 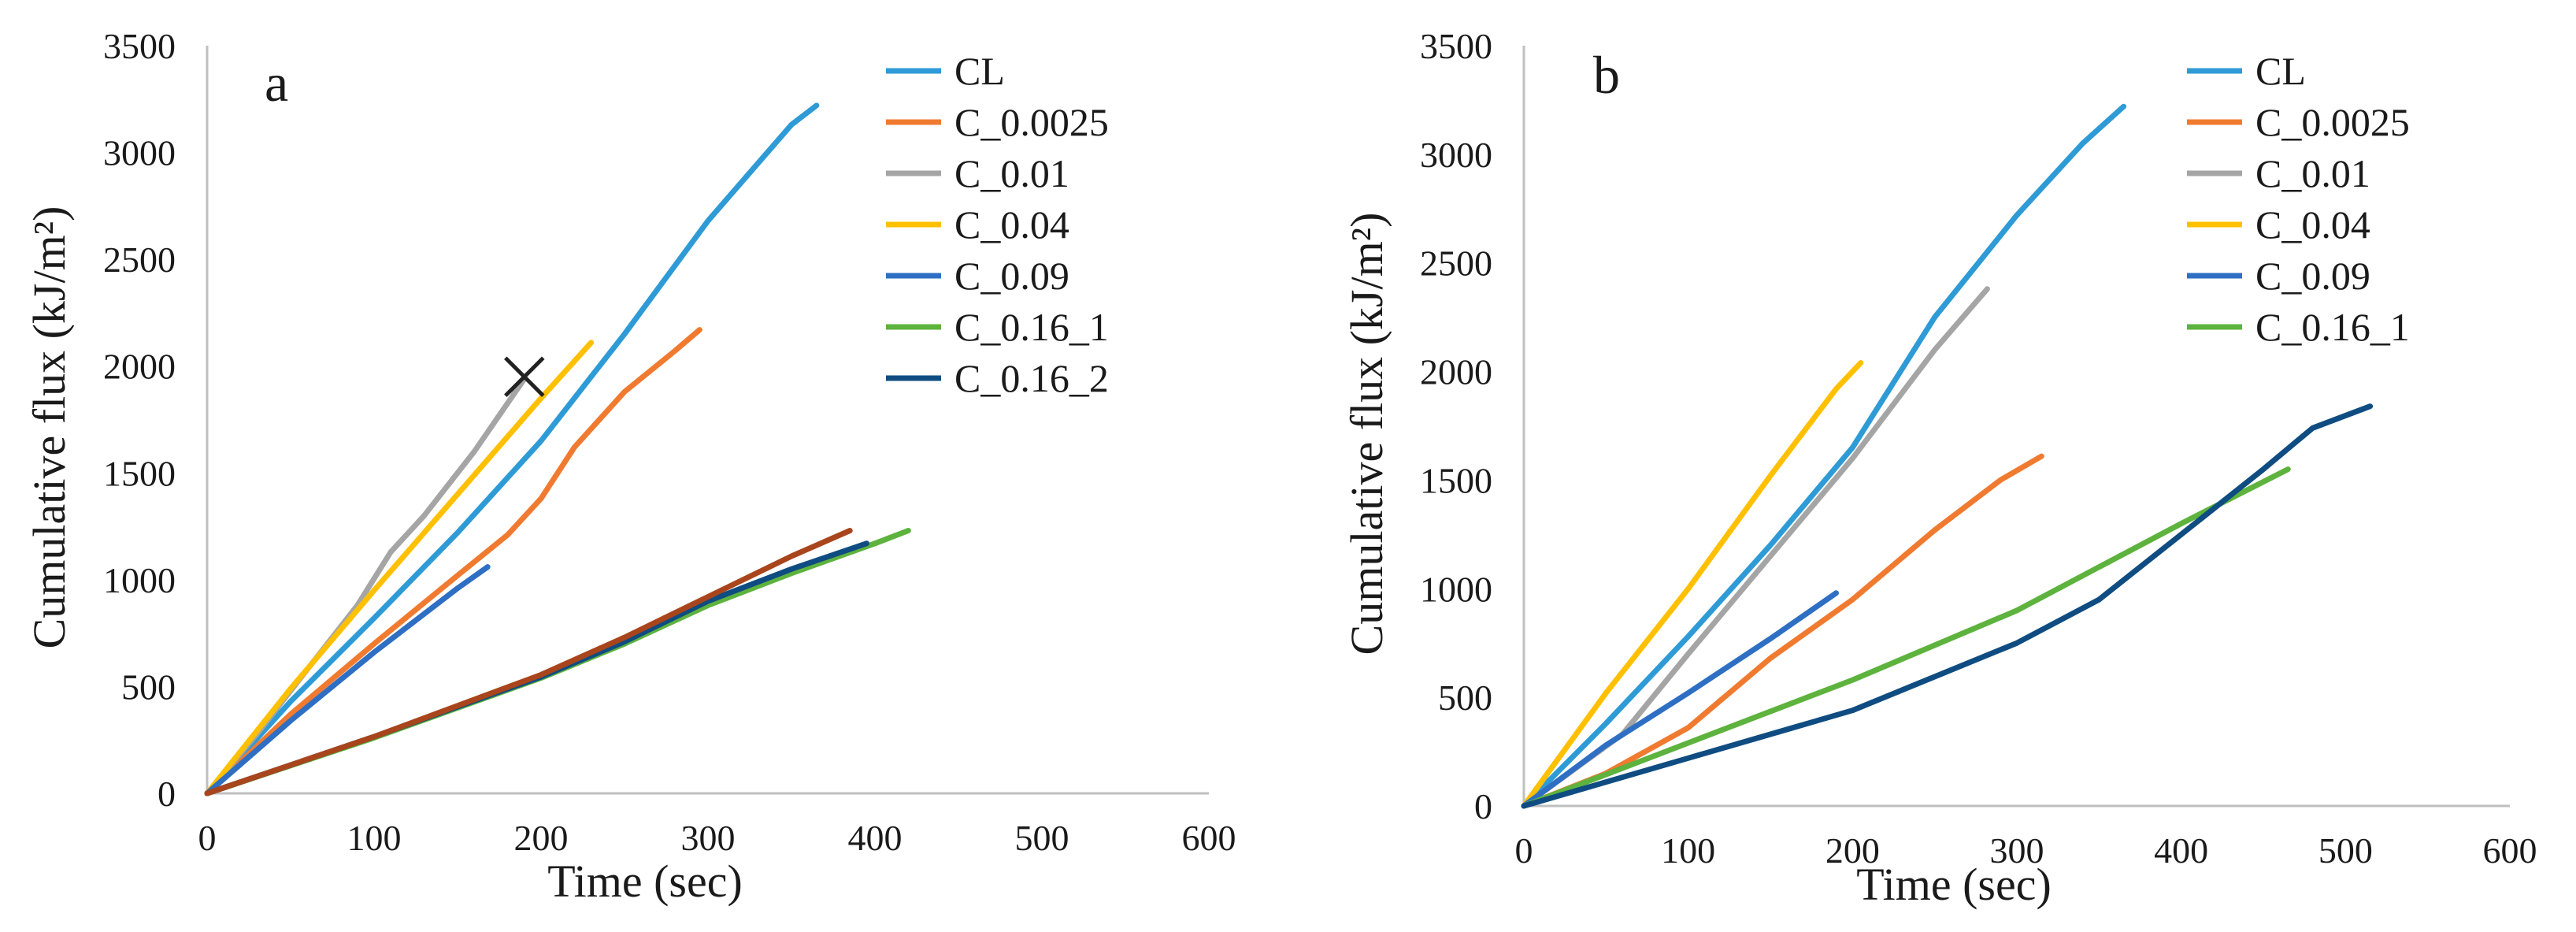 I want to click on panel-label: b, so click(x=1606, y=75).